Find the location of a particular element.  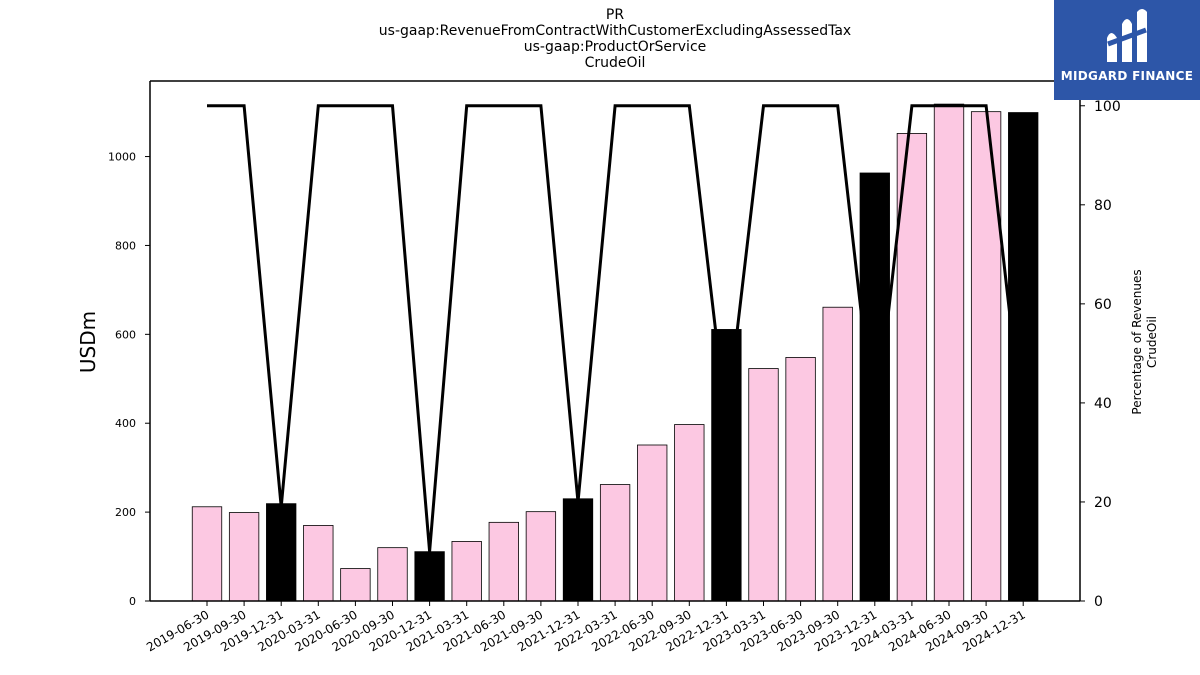

y-tick-label-400: 400 is located at coordinates (125, 423).